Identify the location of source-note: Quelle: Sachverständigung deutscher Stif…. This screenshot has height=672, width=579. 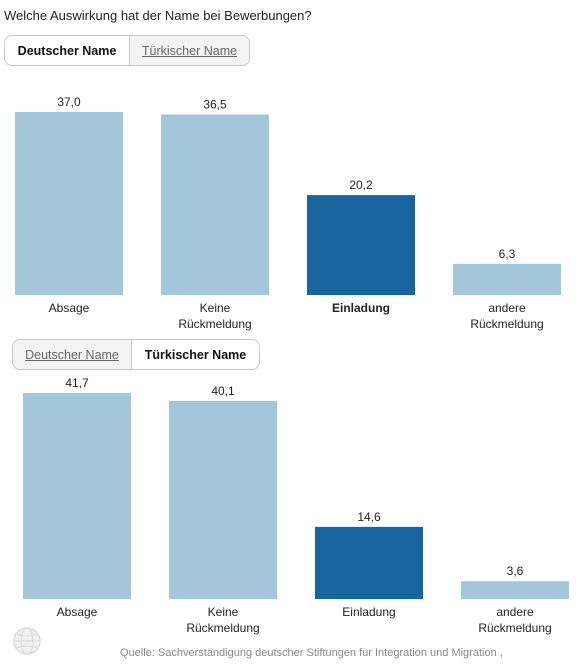
(311, 653).